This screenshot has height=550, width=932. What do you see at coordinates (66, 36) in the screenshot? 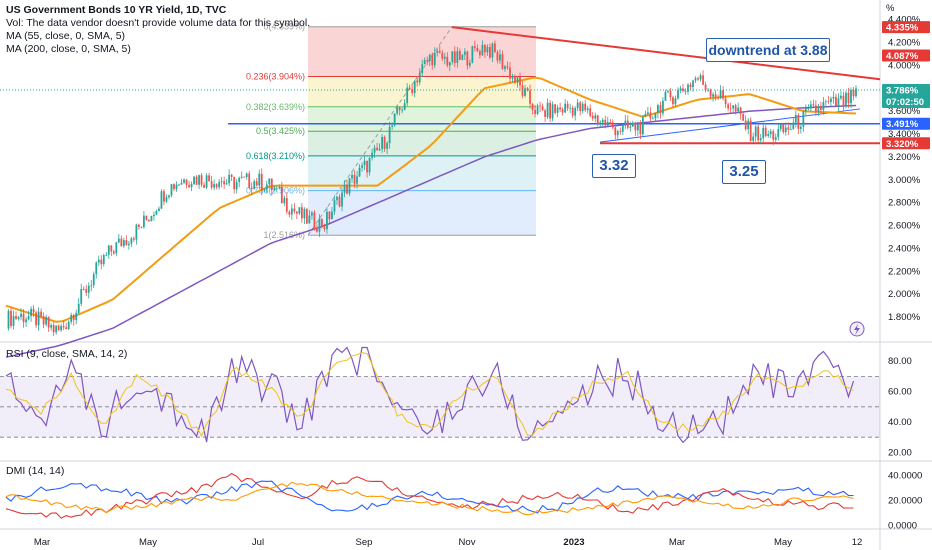
I see `ma55-legend: MA (55, close, 0, SMA, 5)` at bounding box center [66, 36].